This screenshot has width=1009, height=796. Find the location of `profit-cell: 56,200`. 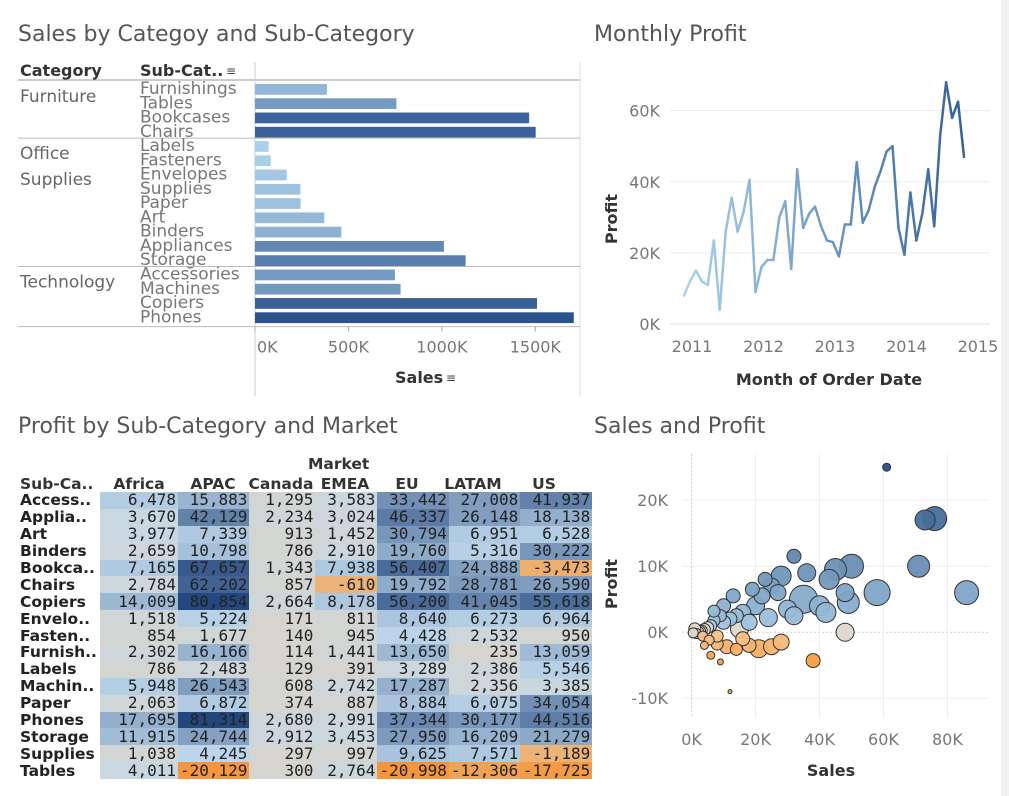

profit-cell: 56,200 is located at coordinates (413, 602).